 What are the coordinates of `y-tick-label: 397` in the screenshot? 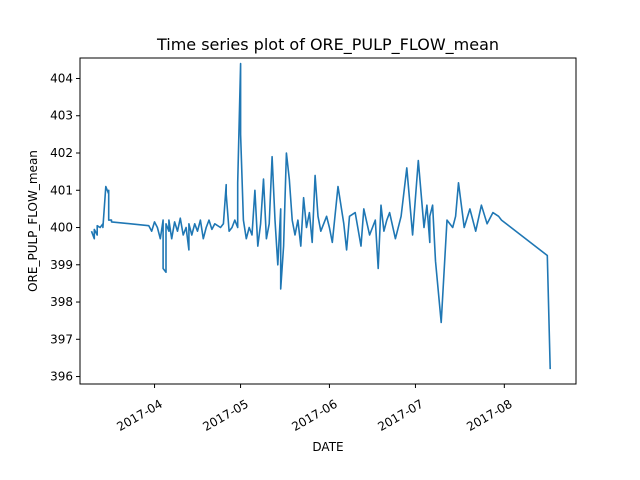 It's located at (61, 339).